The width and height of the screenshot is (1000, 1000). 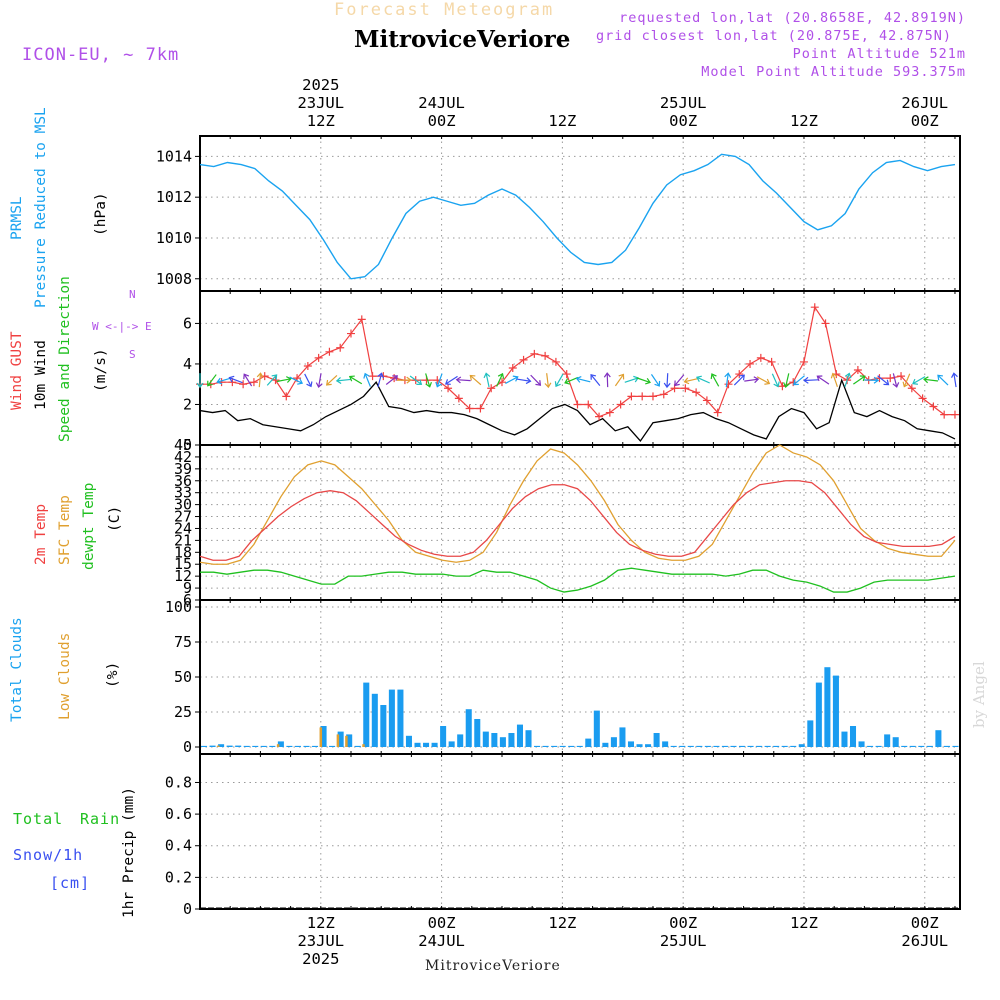 I want to click on y-tick-label: 4, so click(x=187, y=364).